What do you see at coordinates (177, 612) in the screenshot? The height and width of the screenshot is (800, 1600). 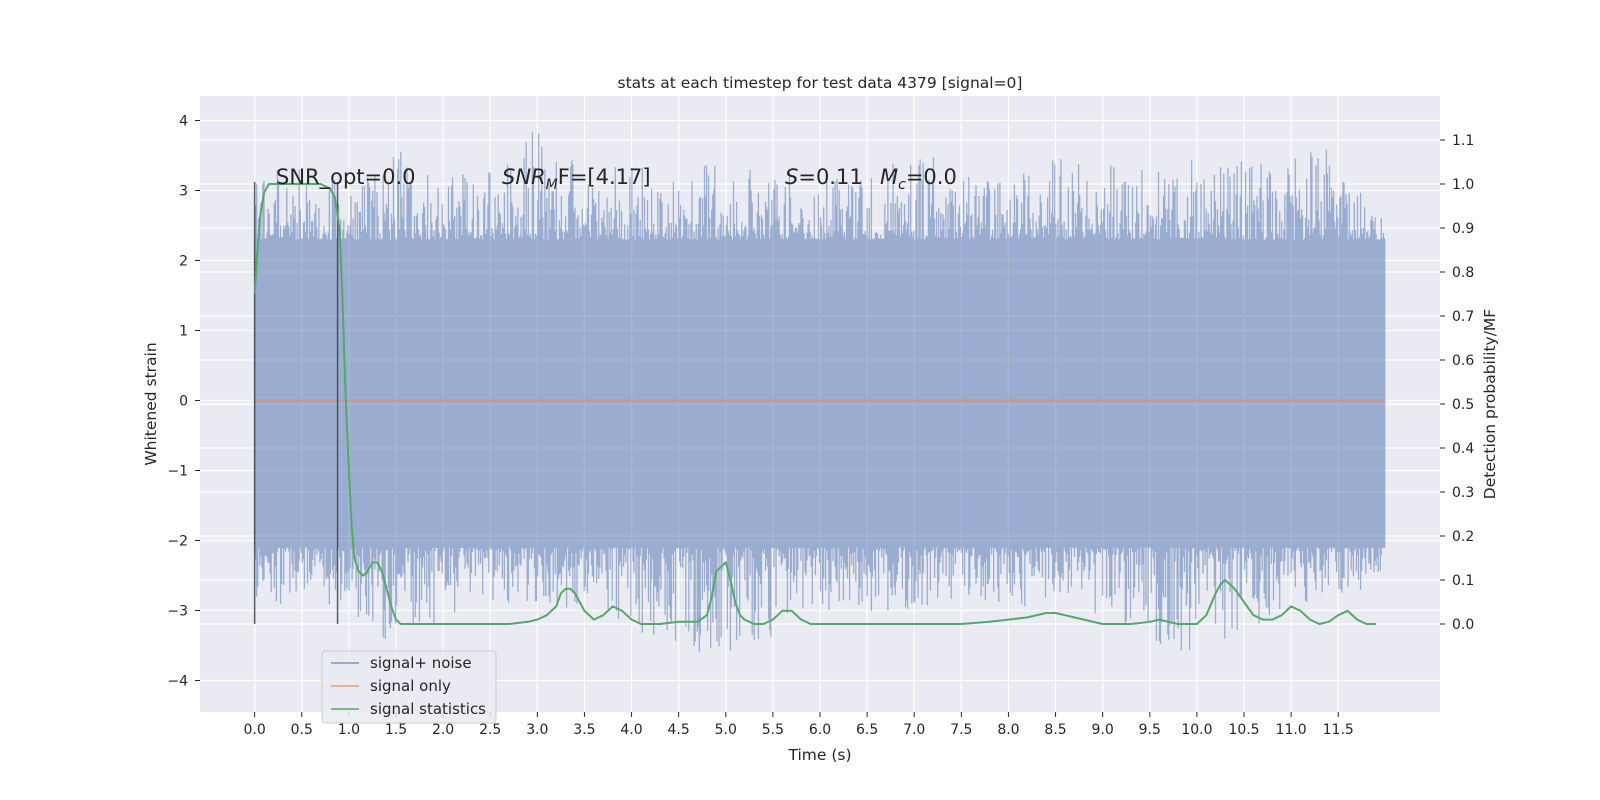 I see `y-tick-label: −3` at bounding box center [177, 612].